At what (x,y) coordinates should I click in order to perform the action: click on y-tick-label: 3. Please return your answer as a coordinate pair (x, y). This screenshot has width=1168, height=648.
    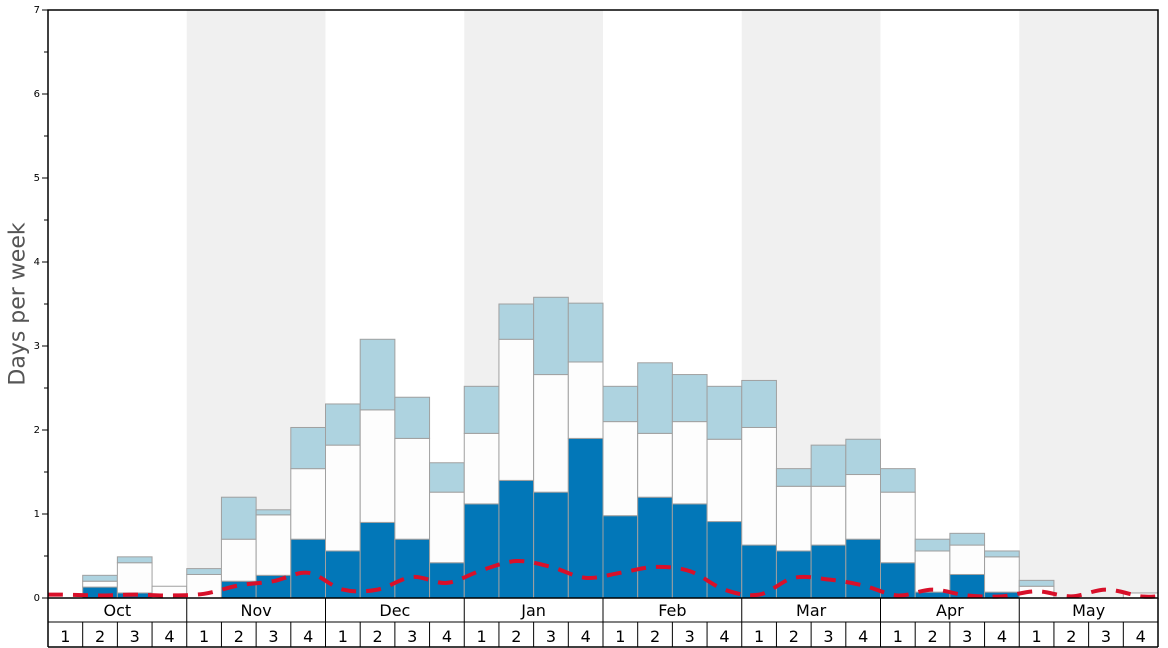
    Looking at the image, I should click on (37, 346).